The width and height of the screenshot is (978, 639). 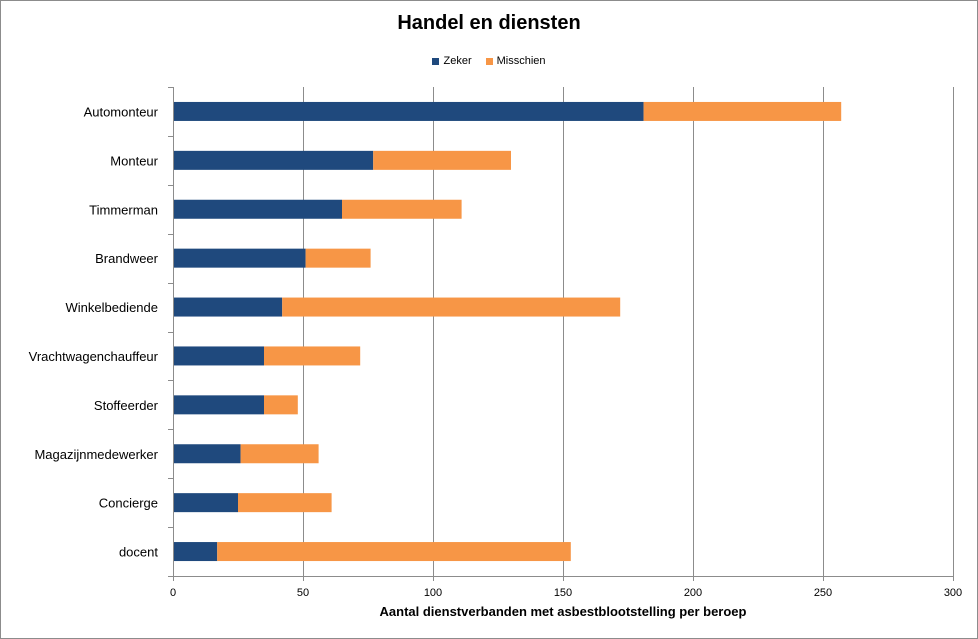 I want to click on chart-legend: Zeker Misschien, so click(x=489, y=61).